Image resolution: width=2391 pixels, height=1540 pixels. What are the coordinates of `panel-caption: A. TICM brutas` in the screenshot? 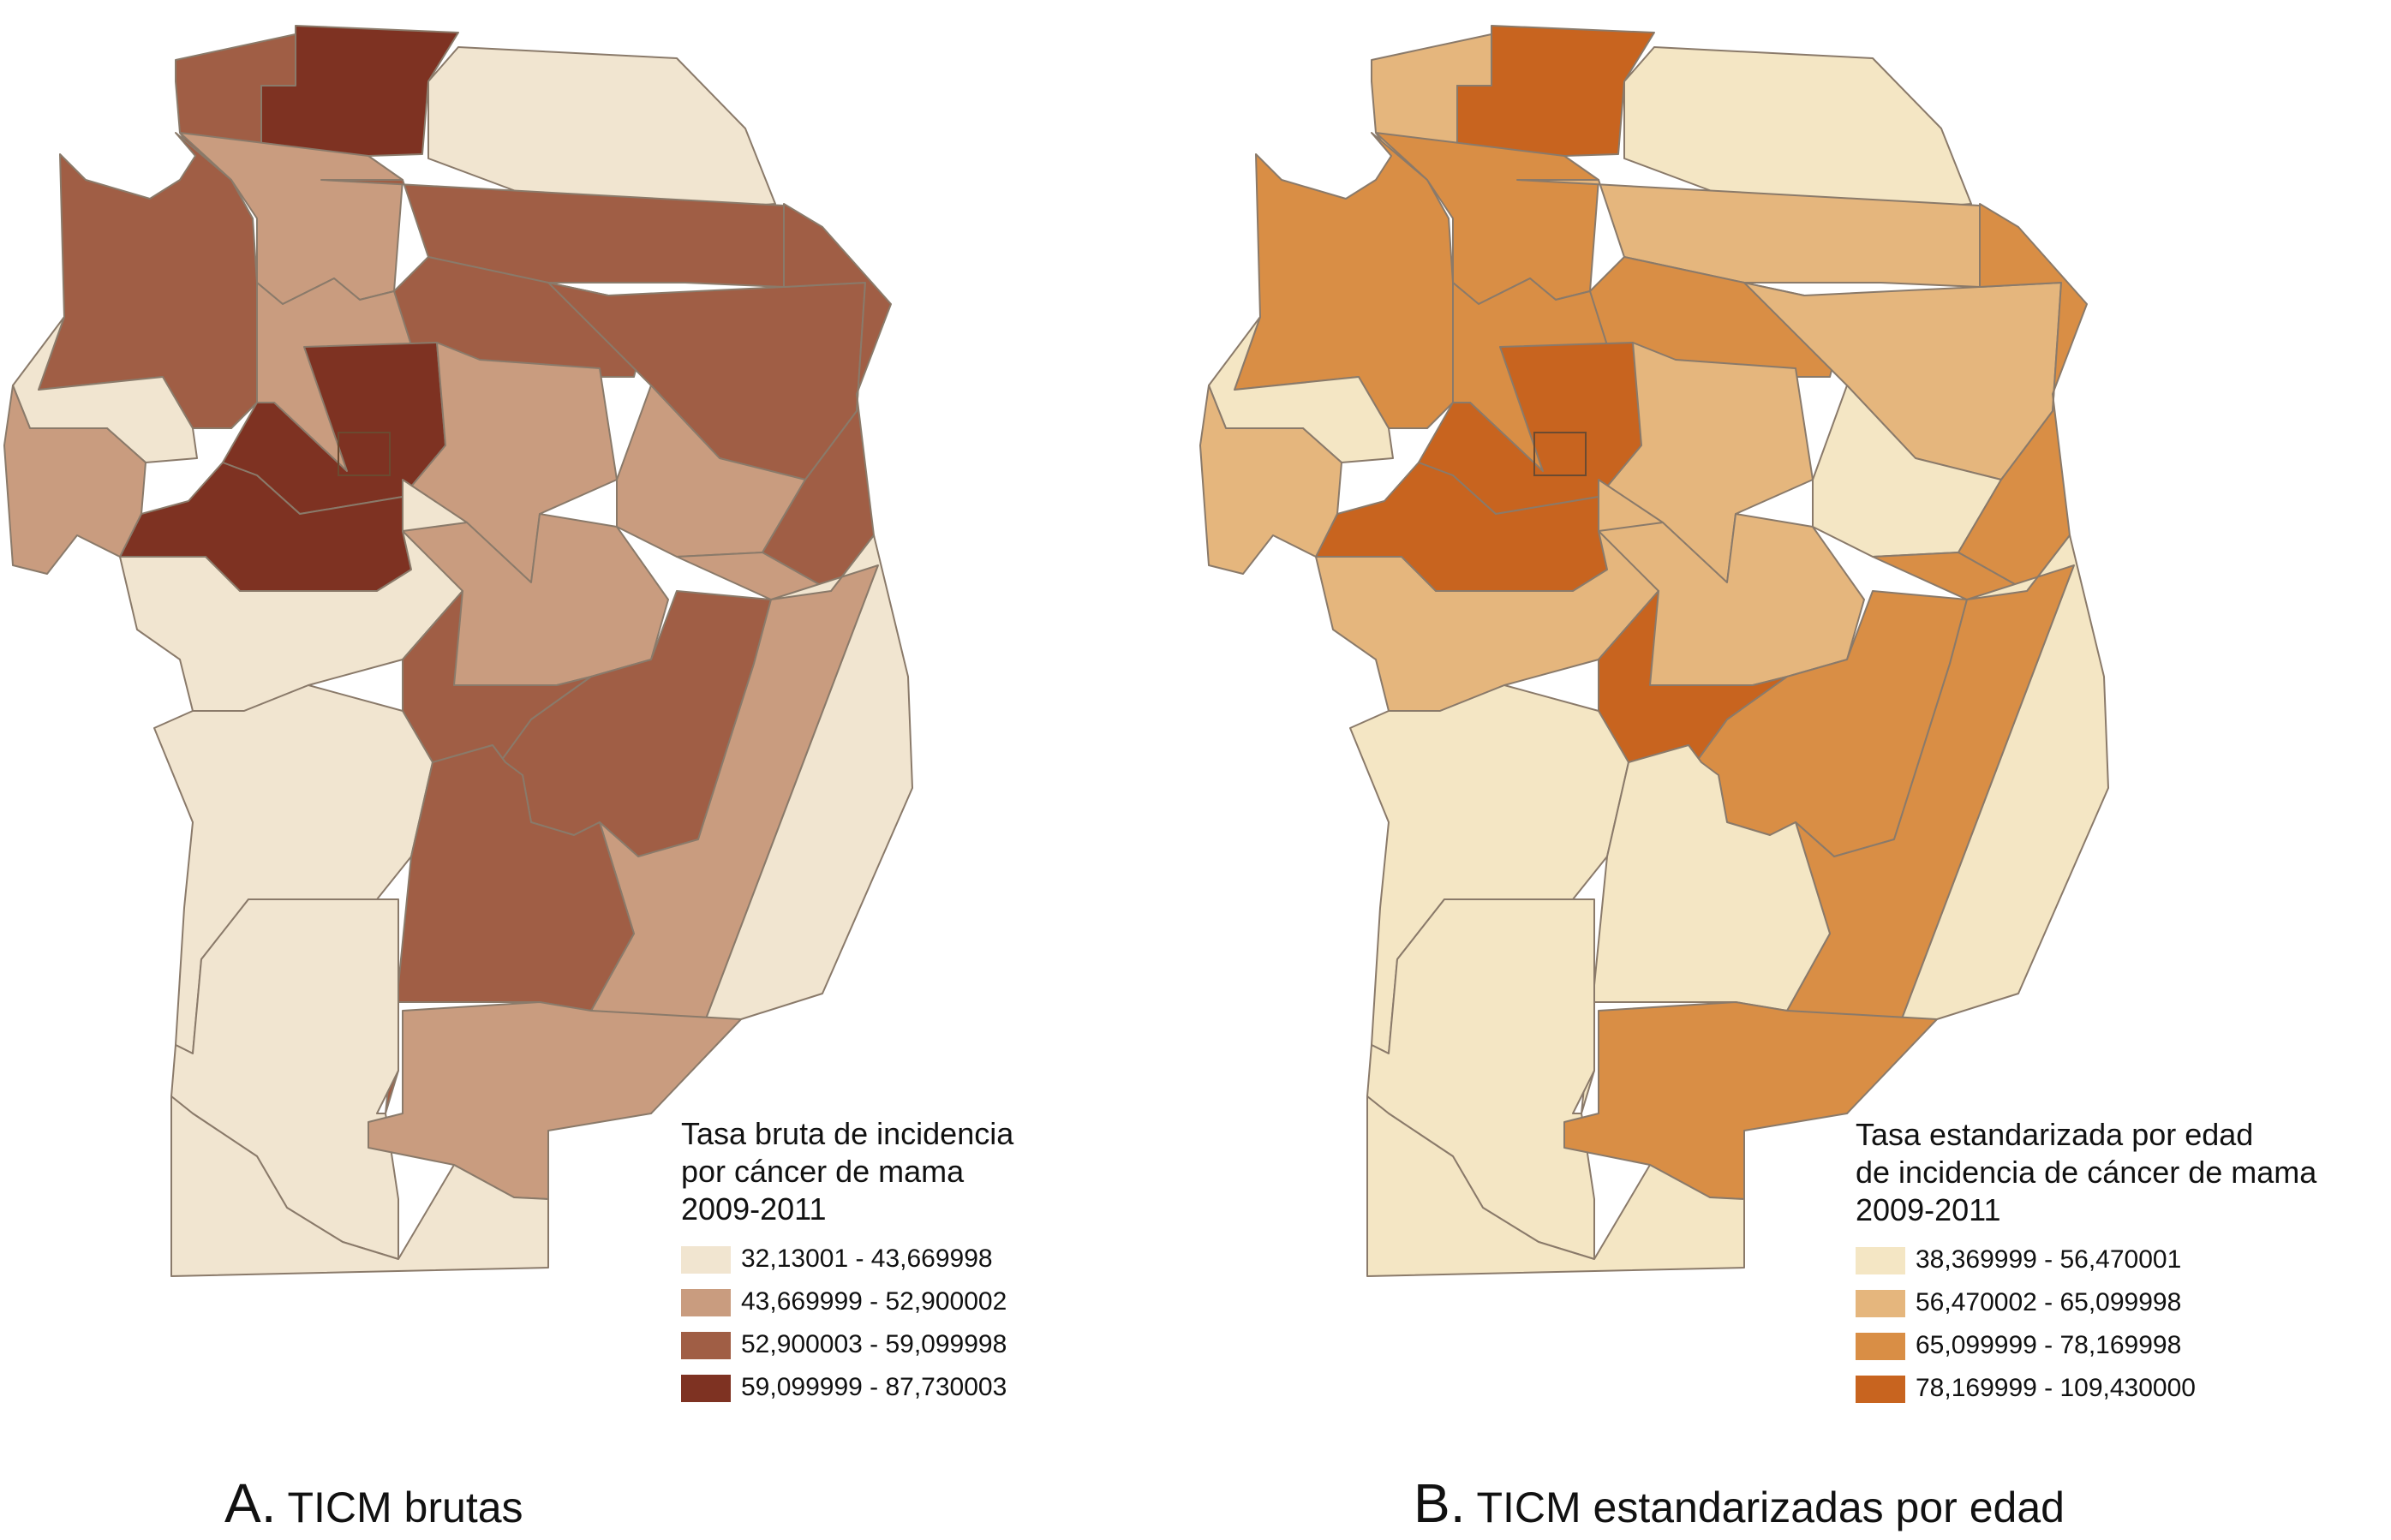 It's located at (373, 1503).